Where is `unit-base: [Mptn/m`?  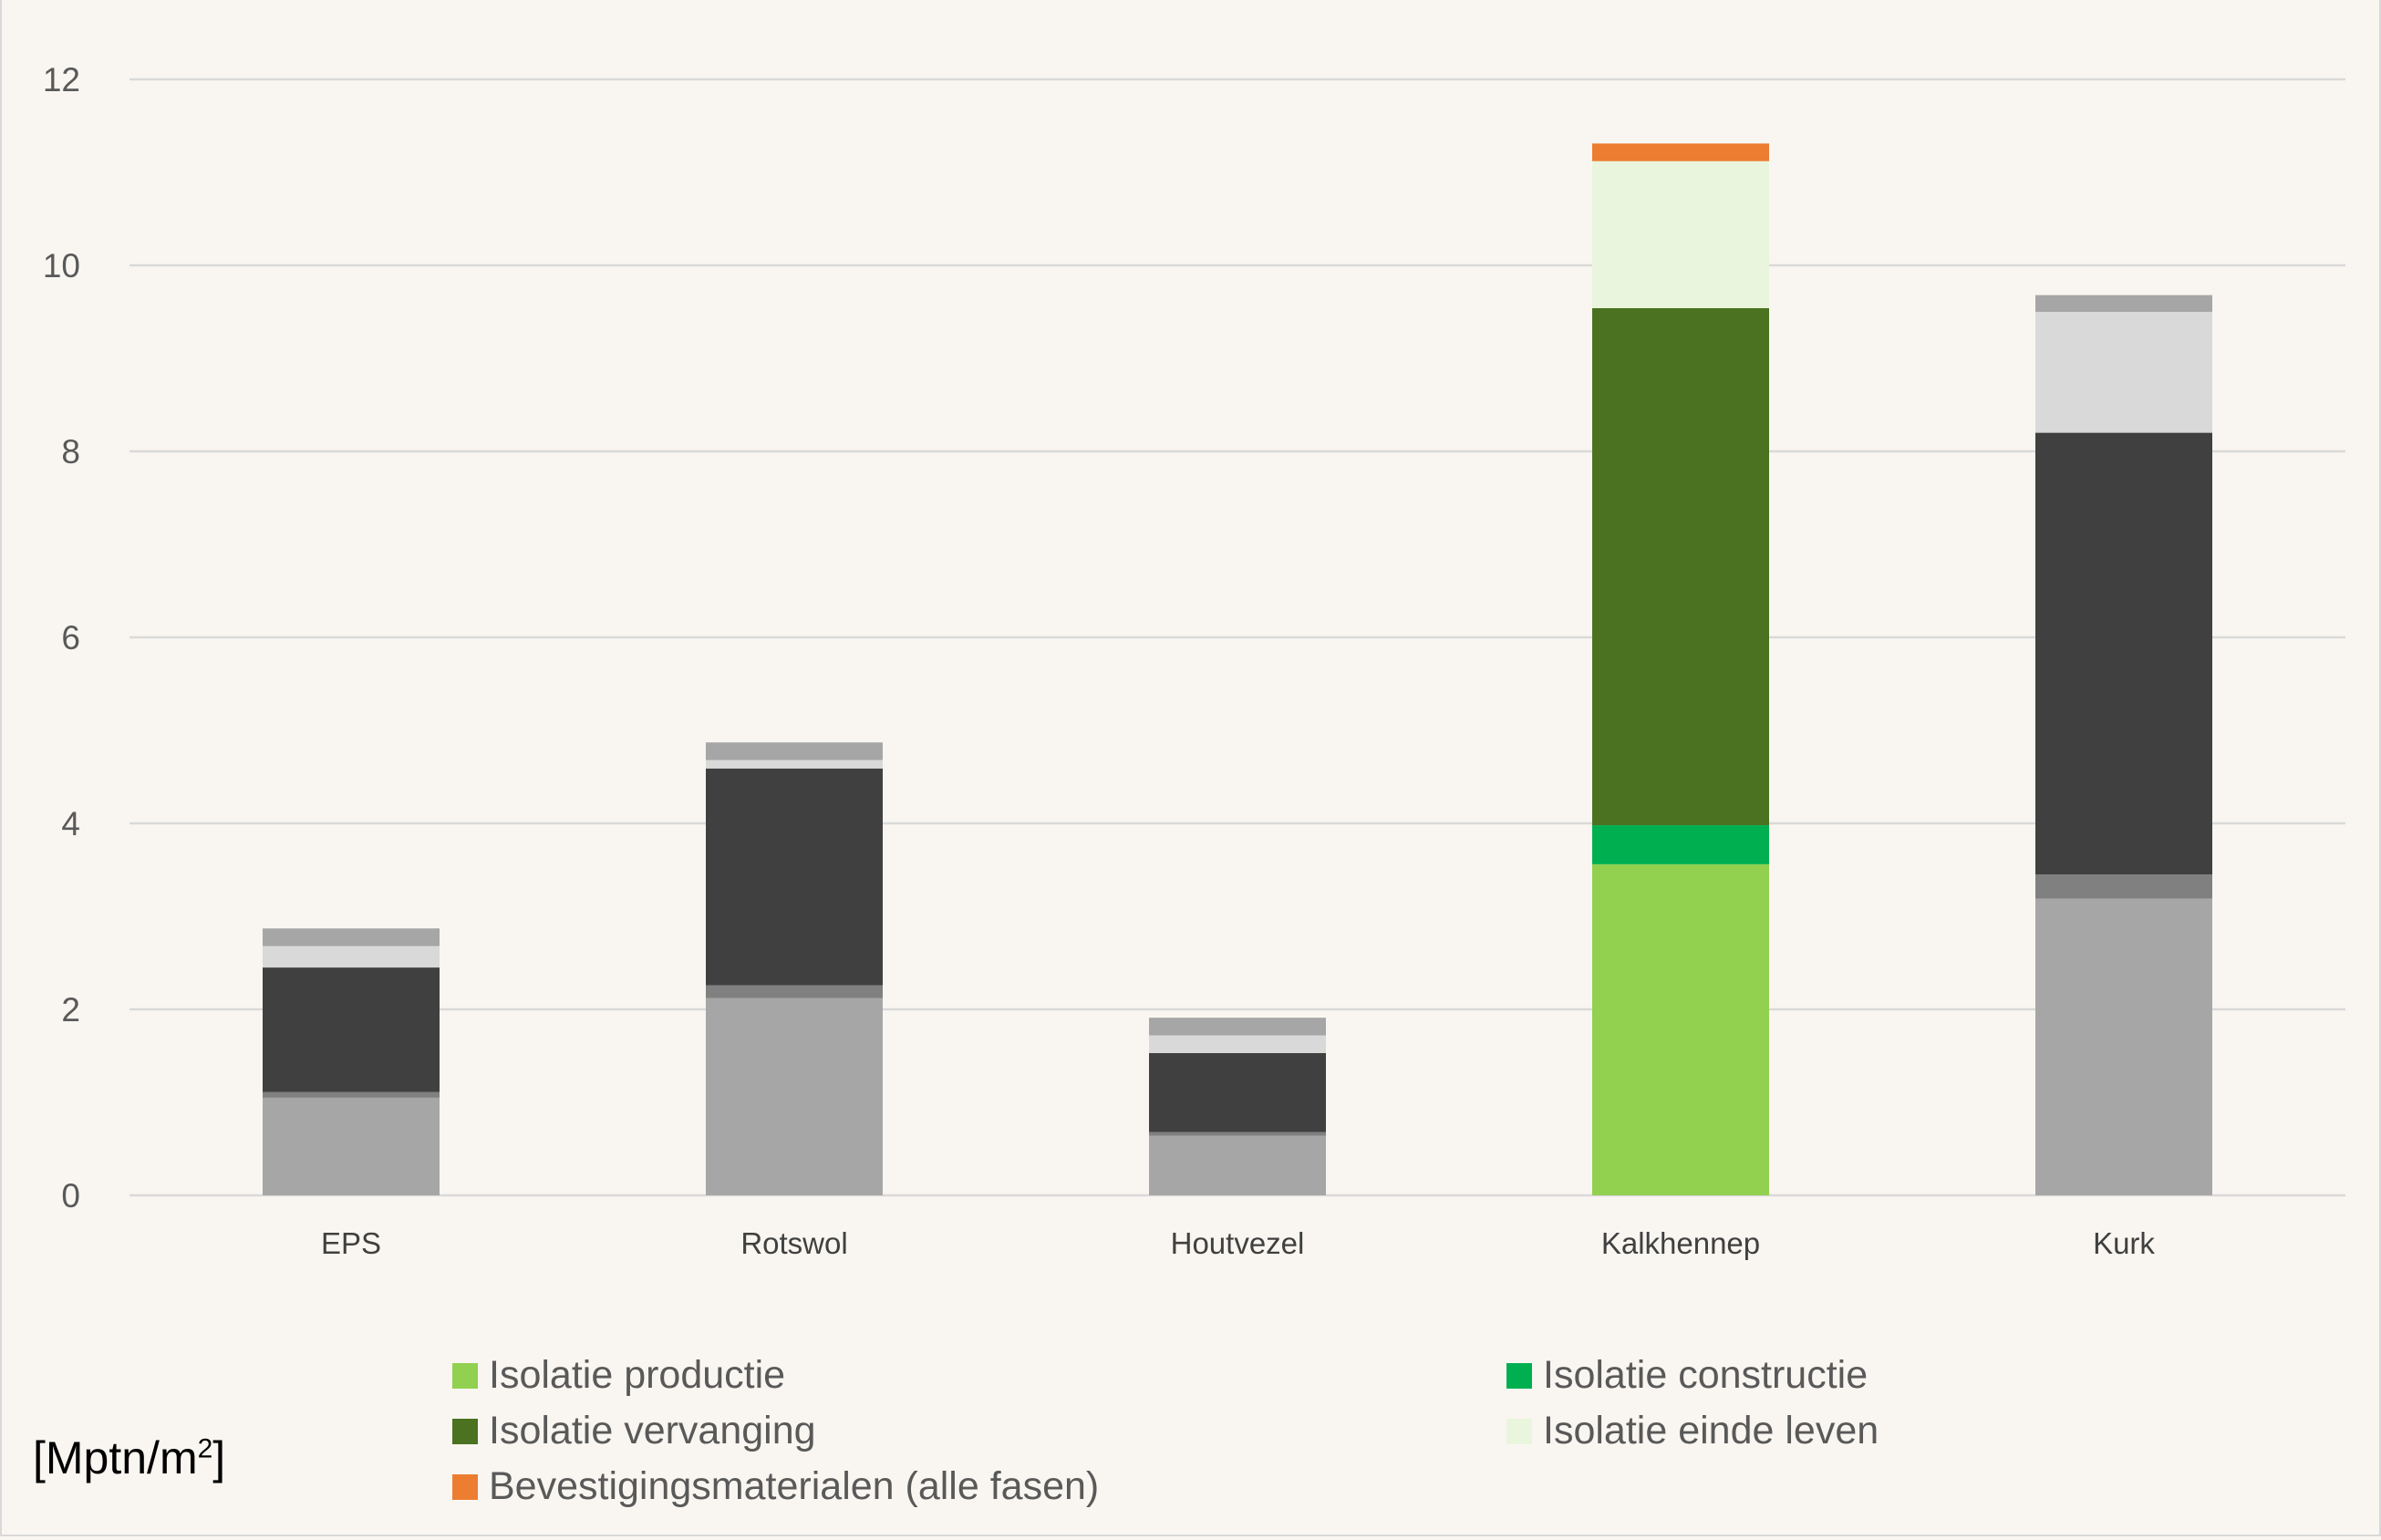 unit-base: [Mptn/m is located at coordinates (115, 1457).